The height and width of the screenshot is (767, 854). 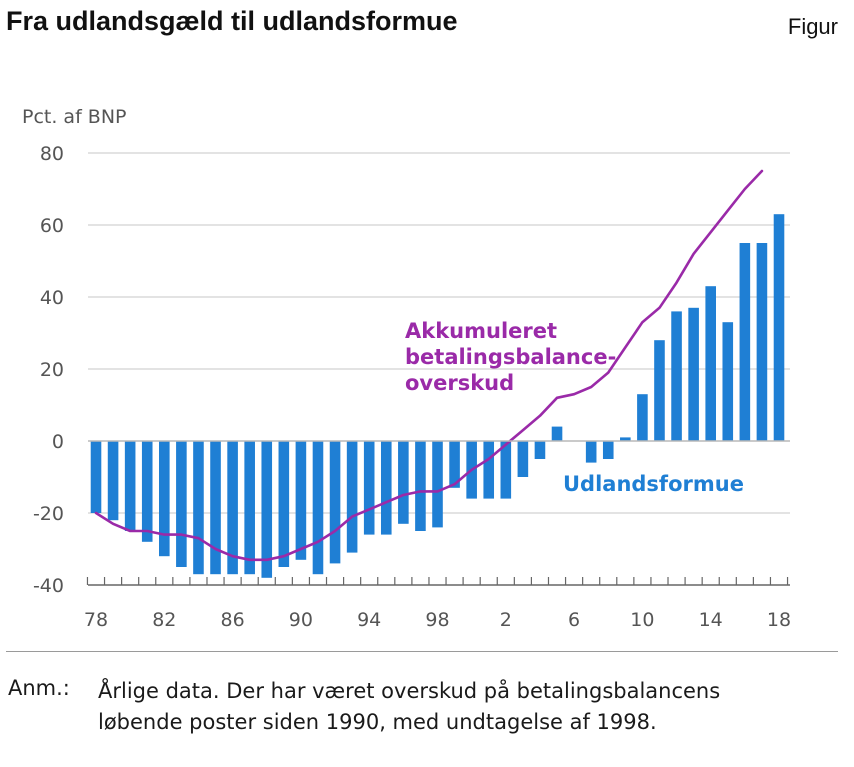 I want to click on x-axis-ticks: 78 82 86 90 94 98 2 6 10 14 18, so click(x=437, y=620).